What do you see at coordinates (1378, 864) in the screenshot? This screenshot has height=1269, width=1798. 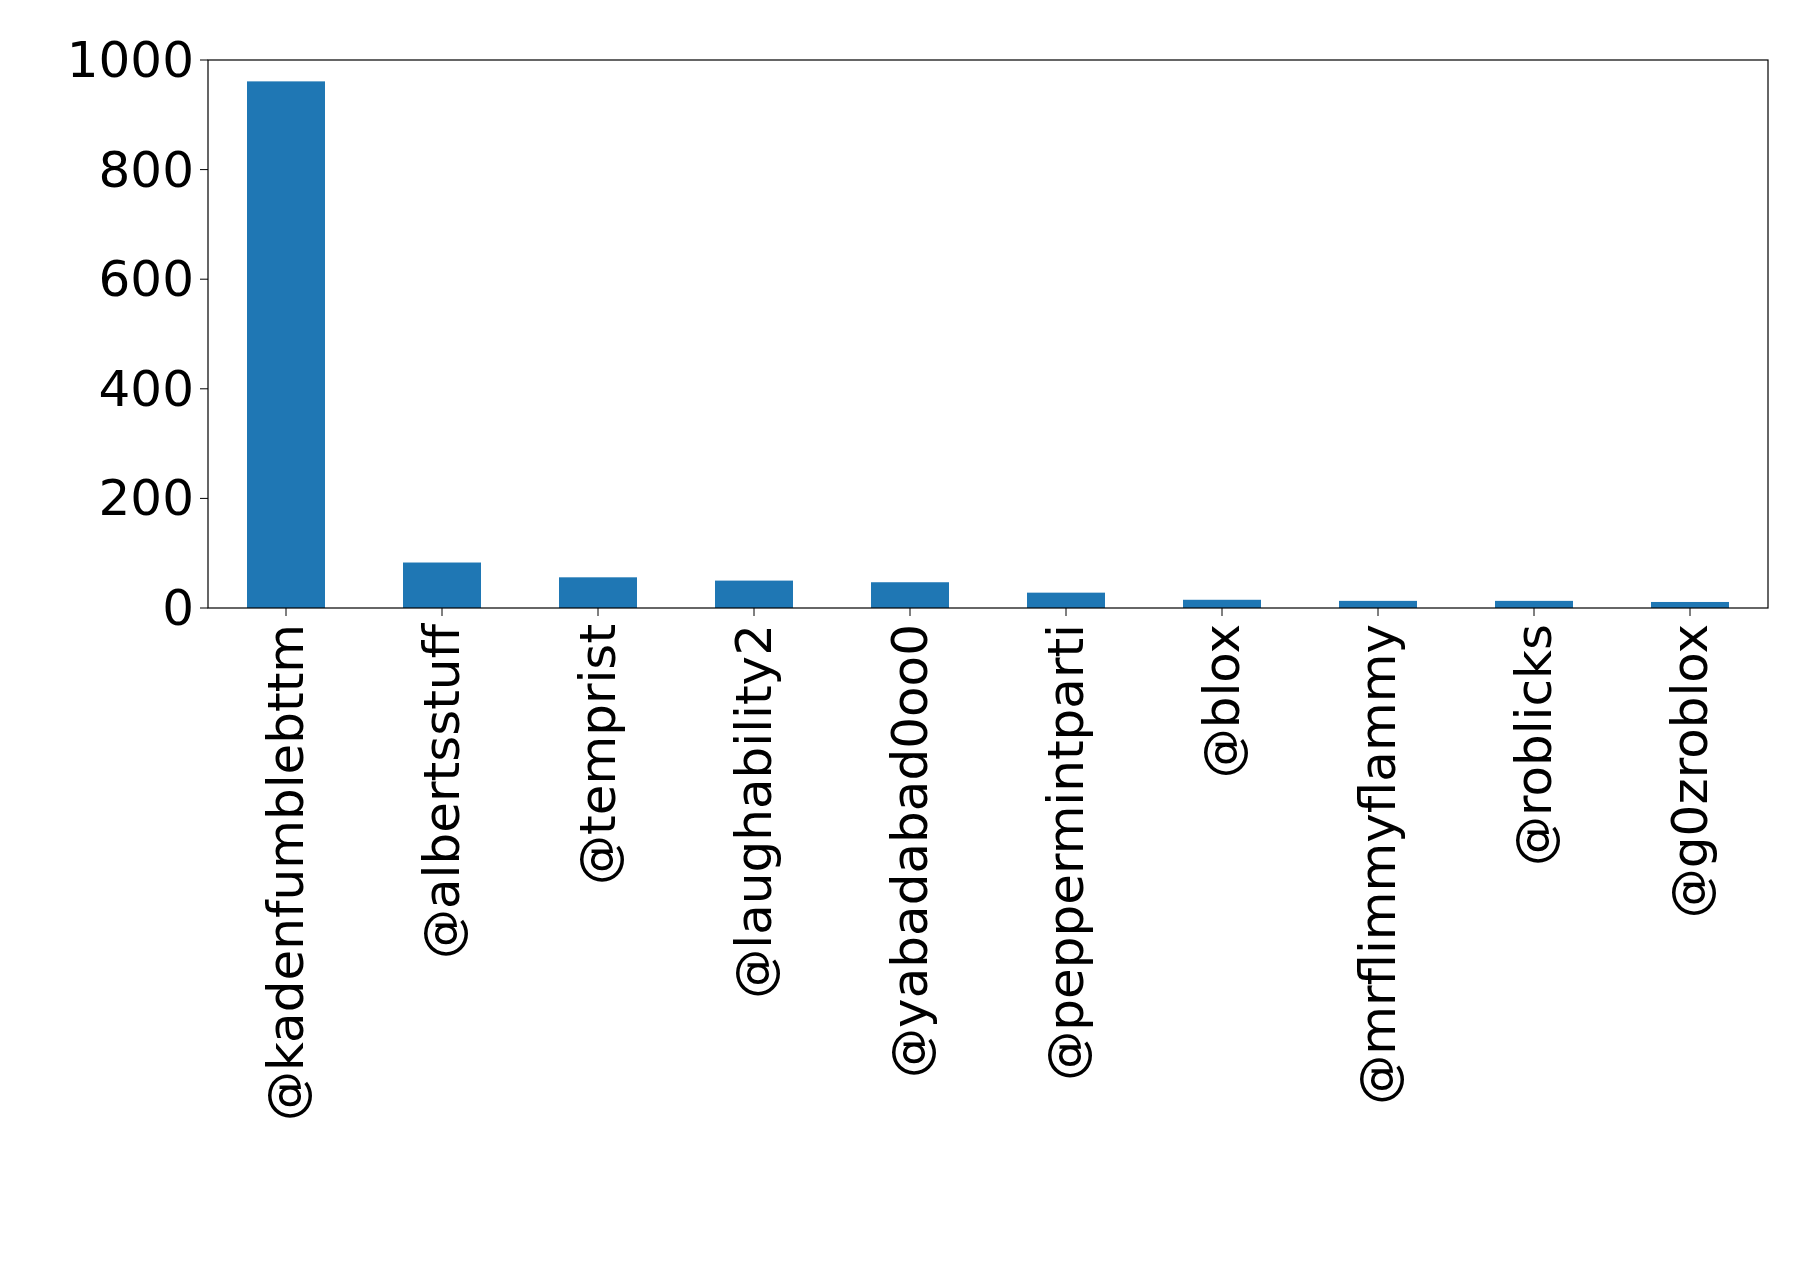 I see `x-tick-label: @mrflimmyflammy` at bounding box center [1378, 864].